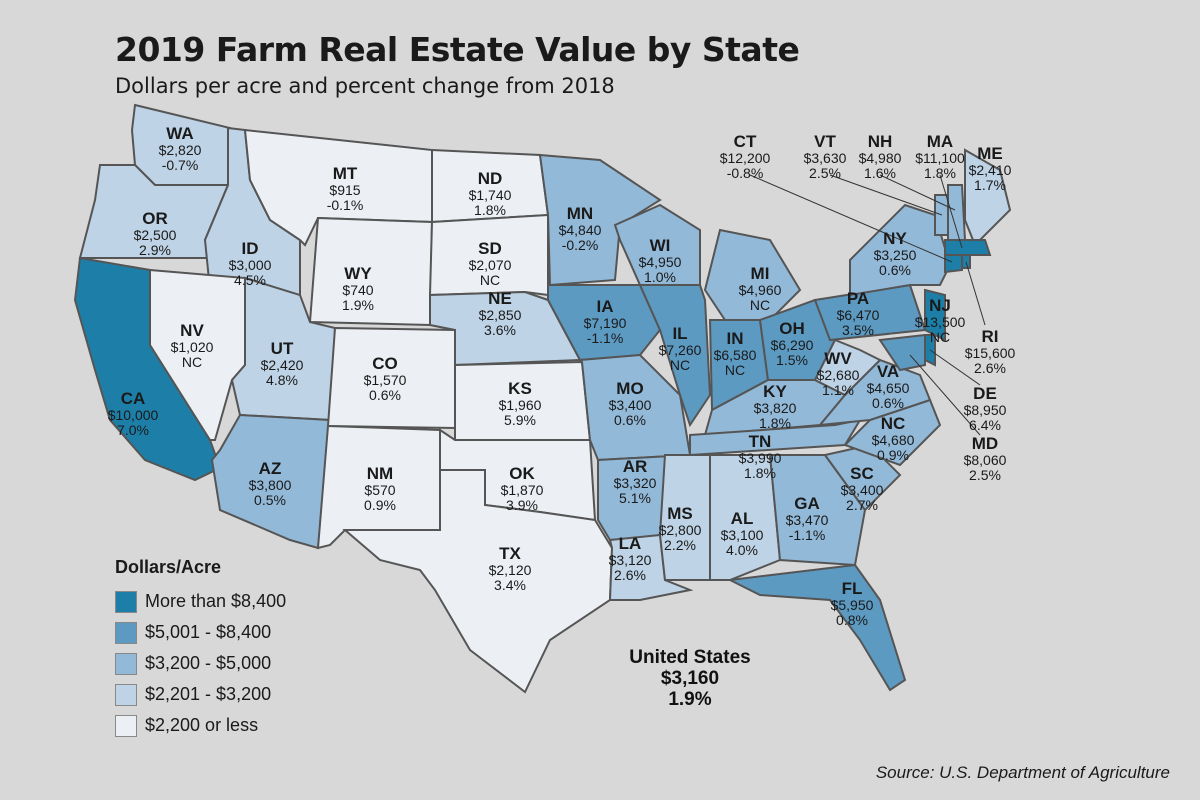 The image size is (1200, 800). What do you see at coordinates (490, 194) in the screenshot?
I see `state-label-nd: ND $1,740 1.8%` at bounding box center [490, 194].